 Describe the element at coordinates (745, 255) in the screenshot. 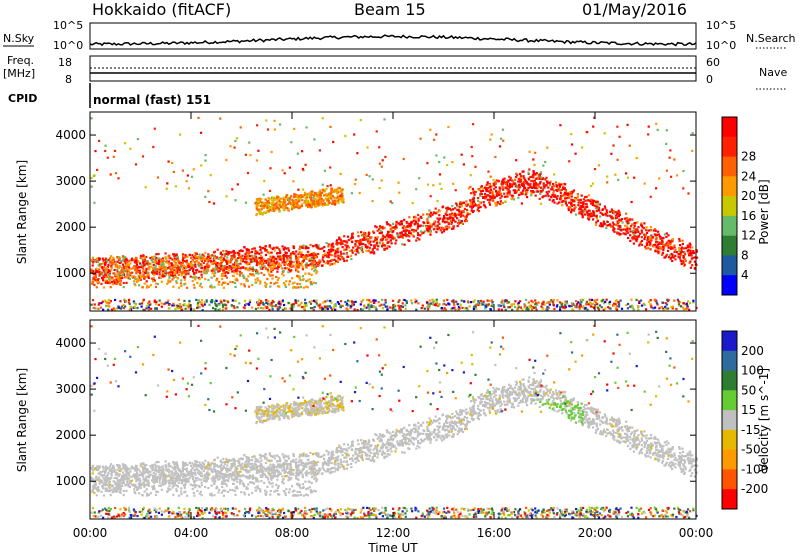

I see `colorbar-tick-label: 8` at that location.